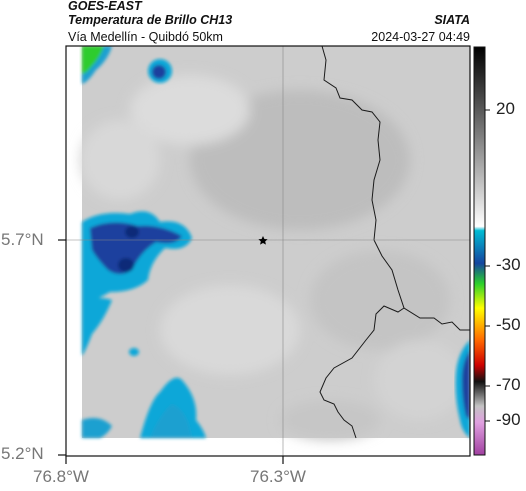  Describe the element at coordinates (97, 65) in the screenshot. I see `cold-cloud-green-patch` at that location.